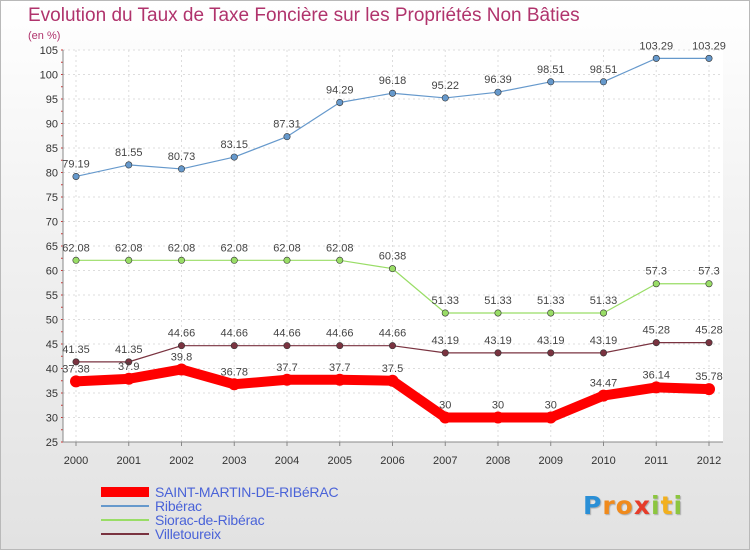  Describe the element at coordinates (667, 505) in the screenshot. I see `logo-letter: t` at that location.